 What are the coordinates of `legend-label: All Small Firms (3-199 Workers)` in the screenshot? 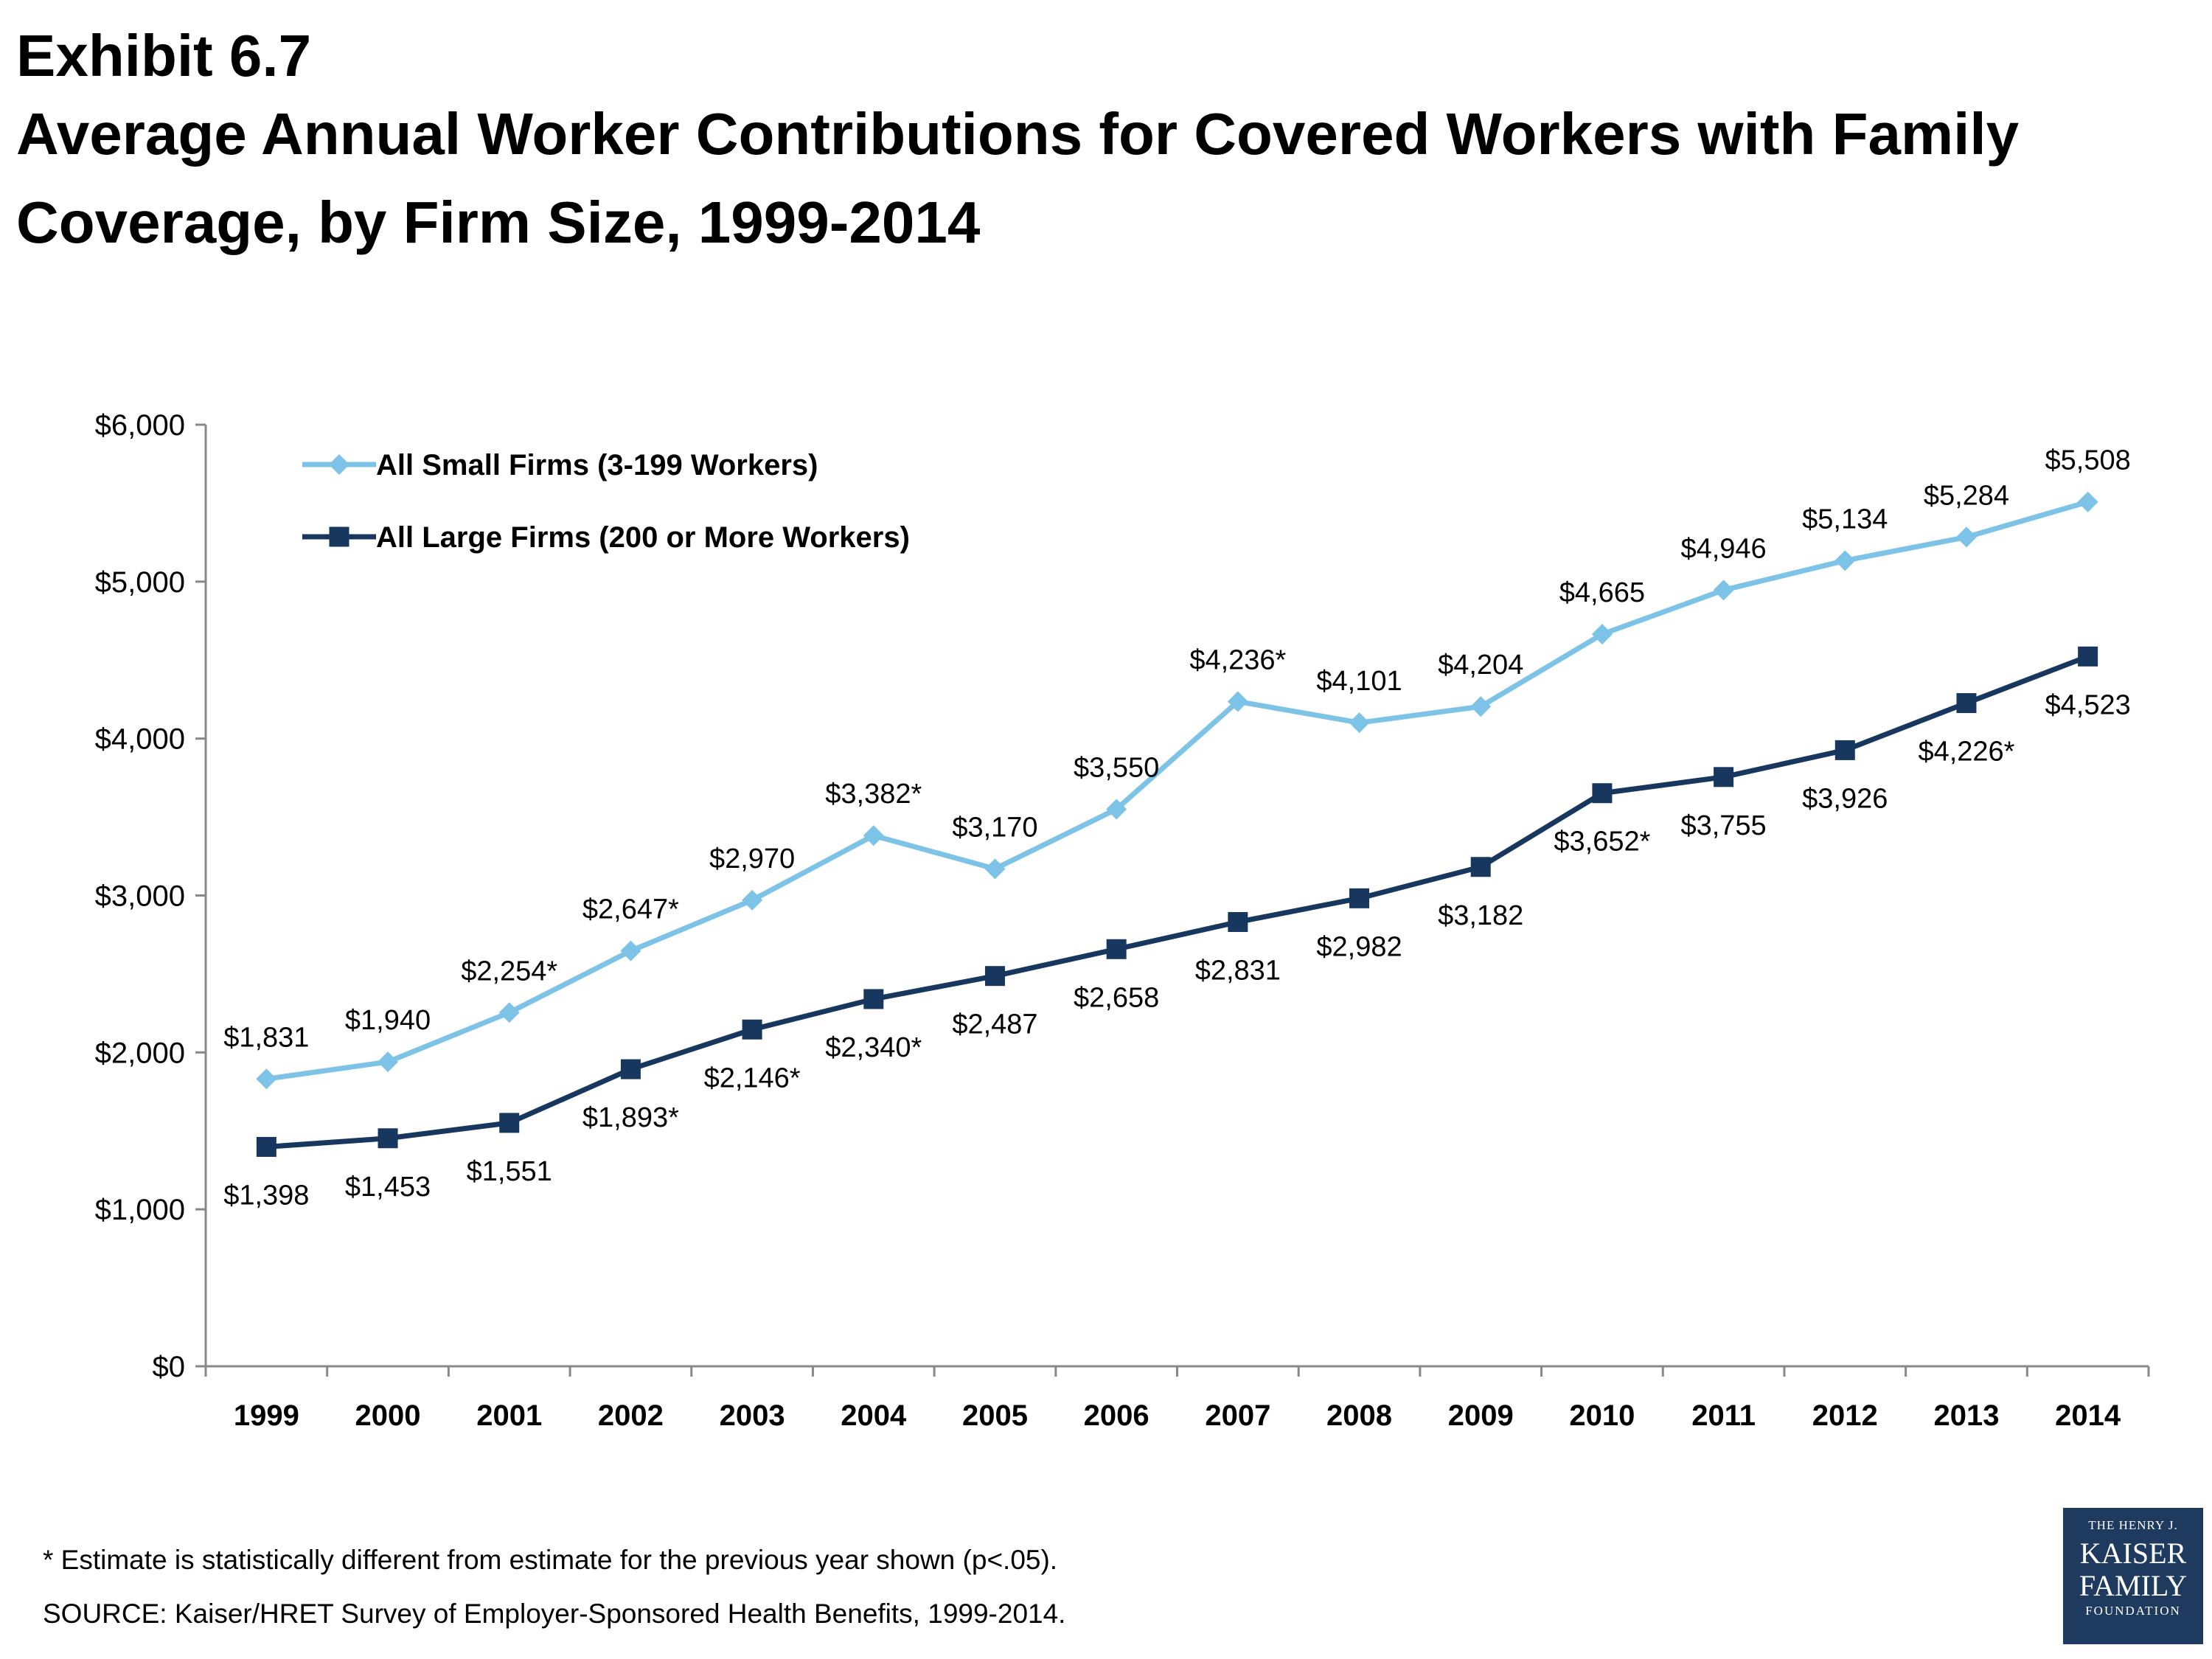 It's located at (597, 465).